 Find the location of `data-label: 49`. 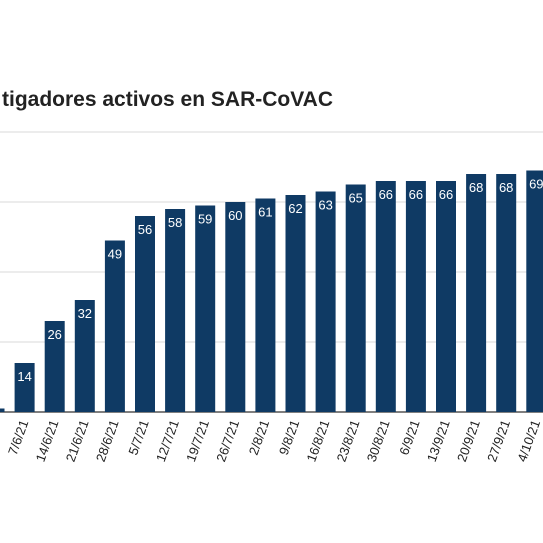

data-label: 49 is located at coordinates (115, 254).